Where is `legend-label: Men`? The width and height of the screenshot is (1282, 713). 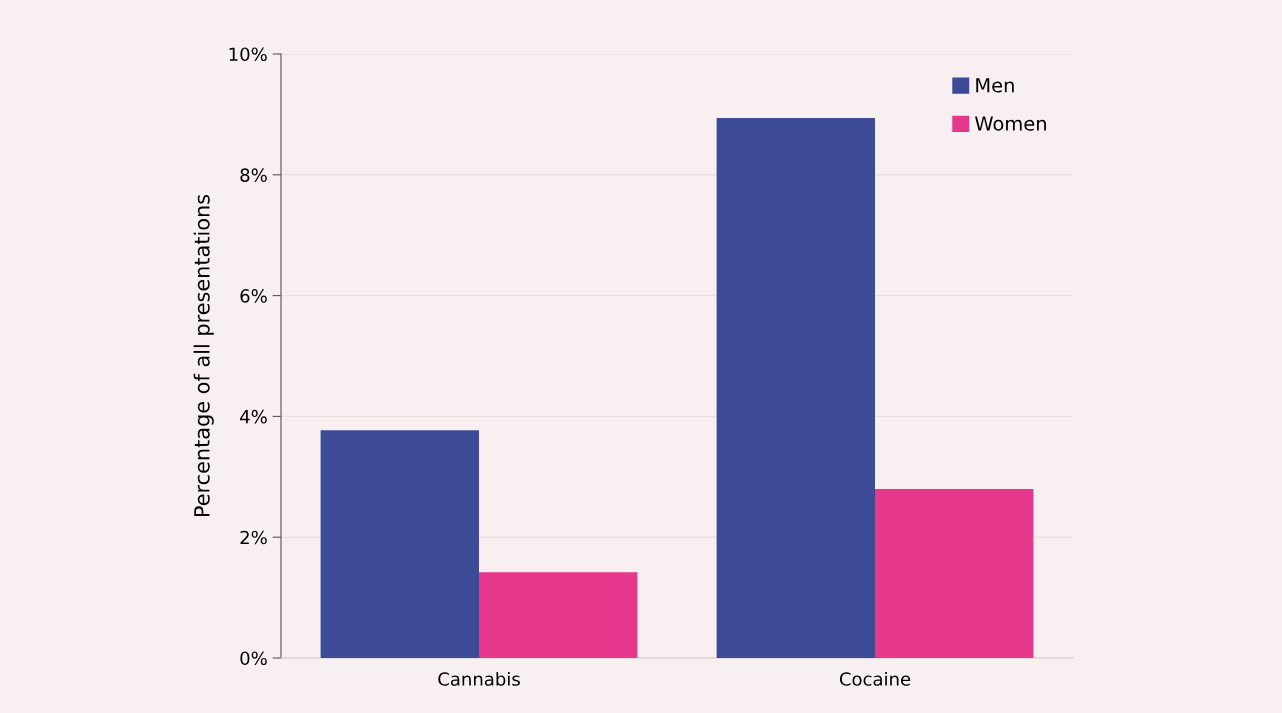
legend-label: Men is located at coordinates (995, 85).